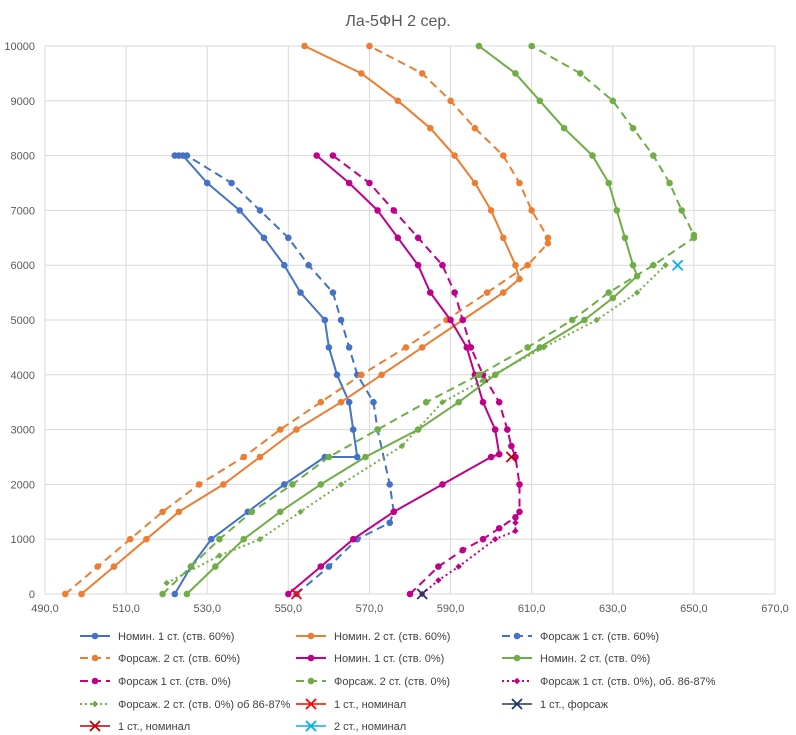  Describe the element at coordinates (370, 609) in the screenshot. I see `x-tick-label: 570,0` at that location.